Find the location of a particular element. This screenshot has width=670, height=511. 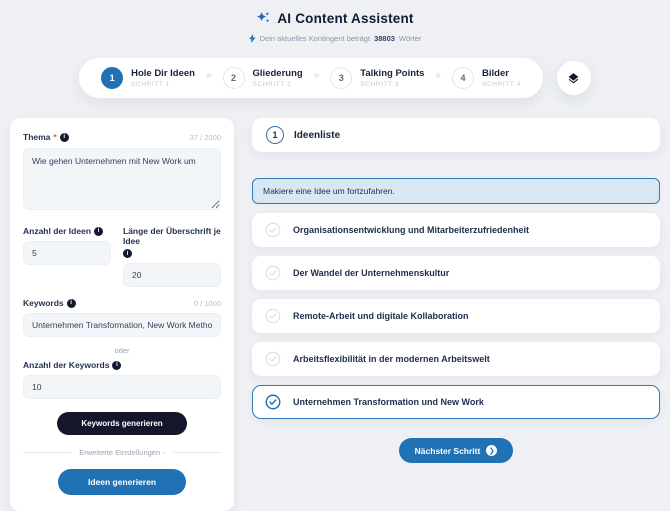

thema-label: Thema * i is located at coordinates (46, 137).